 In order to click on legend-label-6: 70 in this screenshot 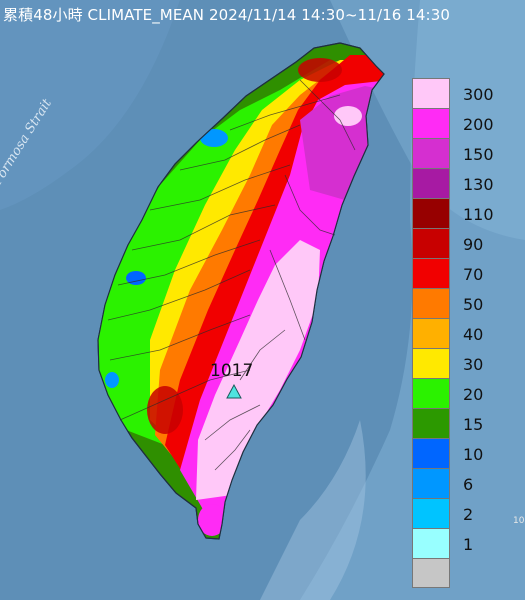, I will do `click(473, 274)`.